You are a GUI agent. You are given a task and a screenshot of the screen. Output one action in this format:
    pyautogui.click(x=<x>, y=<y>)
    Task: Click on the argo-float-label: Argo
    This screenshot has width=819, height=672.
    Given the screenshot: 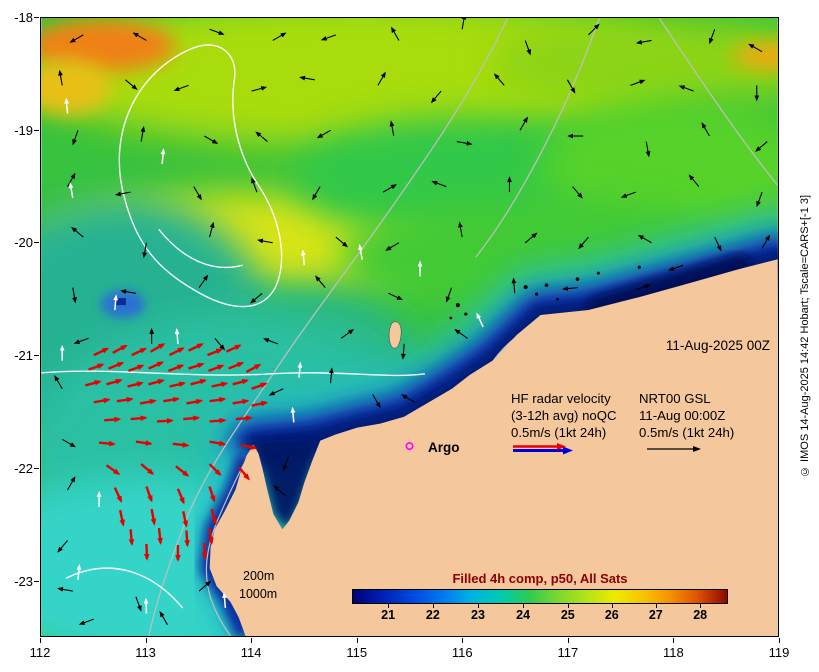 What is the action you would take?
    pyautogui.click(x=444, y=447)
    